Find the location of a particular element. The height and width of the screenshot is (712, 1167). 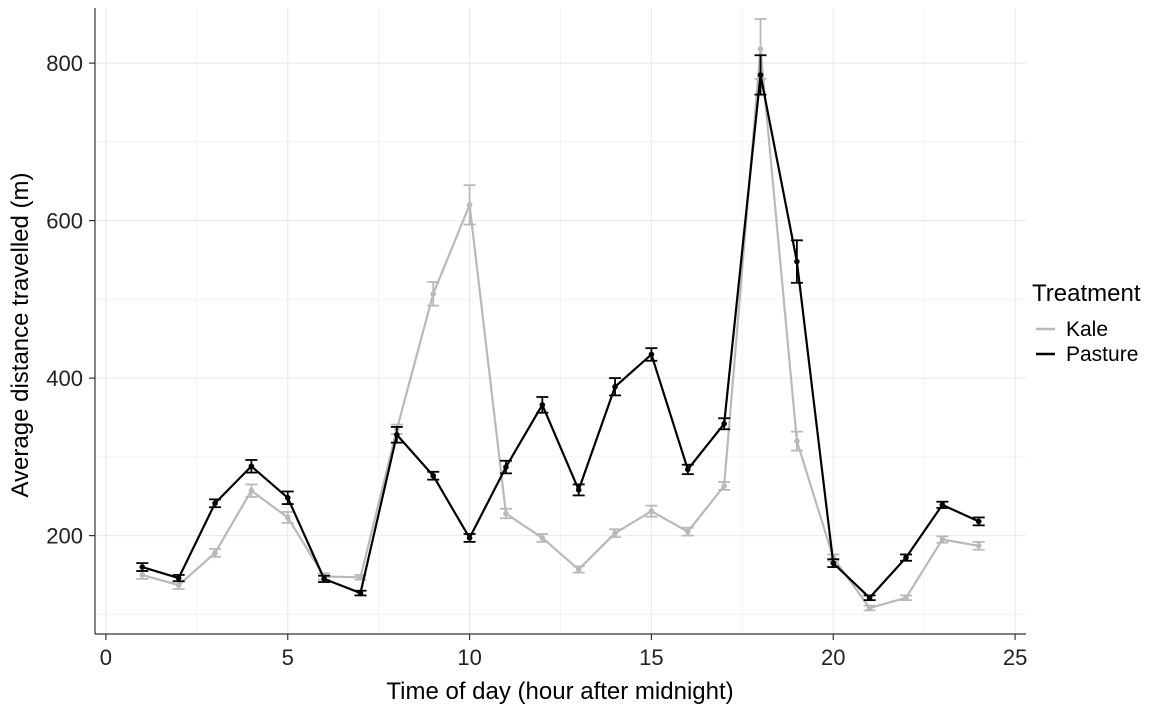

legend-title: Treatment is located at coordinates (1086, 293).